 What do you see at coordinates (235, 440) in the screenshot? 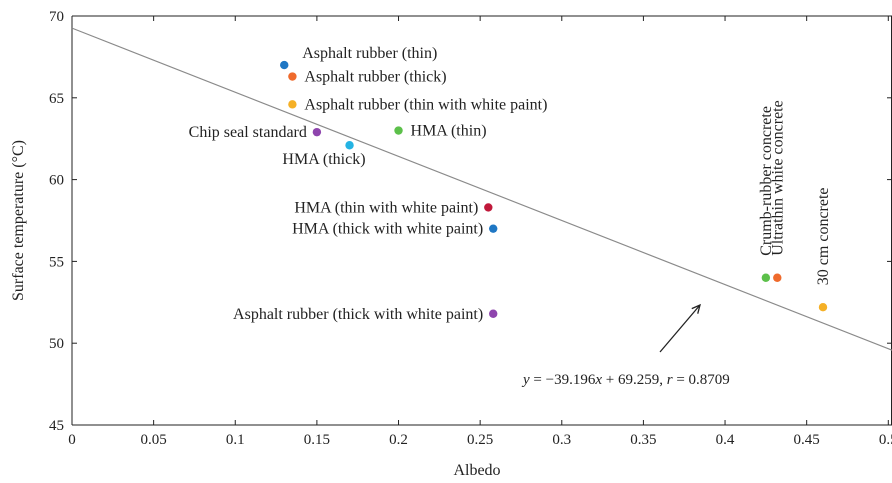
I see `x-tick-label: 0.1` at bounding box center [235, 440].